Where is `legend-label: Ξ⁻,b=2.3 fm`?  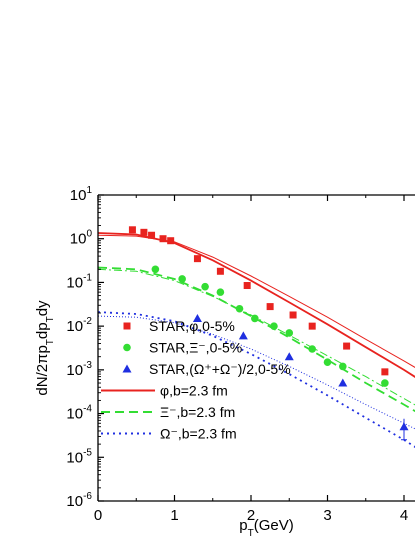 legend-label: Ξ⁻,b=2.3 fm is located at coordinates (197, 412).